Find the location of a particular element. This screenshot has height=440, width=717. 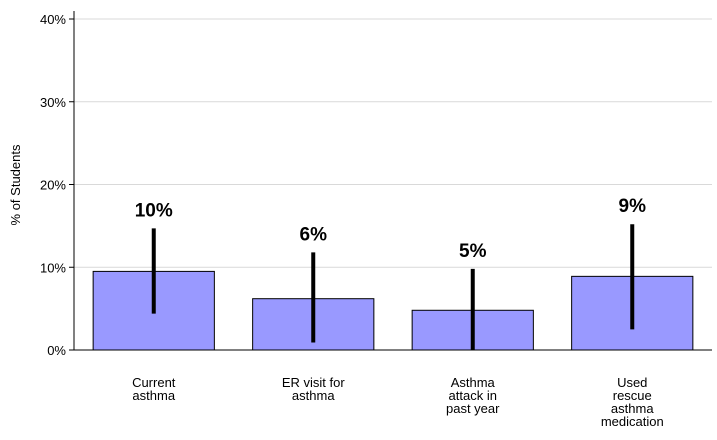

data-label: 9% is located at coordinates (633, 206).